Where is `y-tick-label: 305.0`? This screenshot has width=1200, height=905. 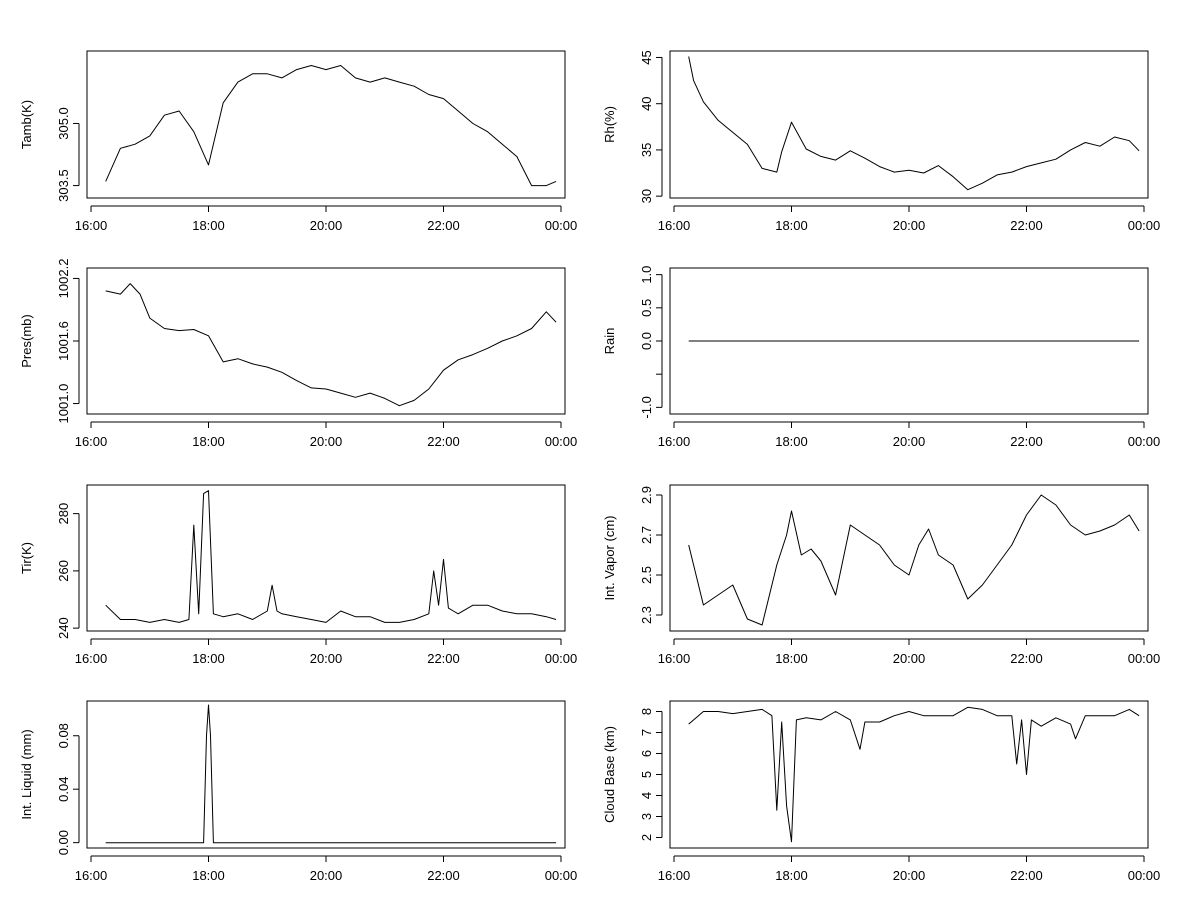 y-tick-label: 305.0 is located at coordinates (63, 123).